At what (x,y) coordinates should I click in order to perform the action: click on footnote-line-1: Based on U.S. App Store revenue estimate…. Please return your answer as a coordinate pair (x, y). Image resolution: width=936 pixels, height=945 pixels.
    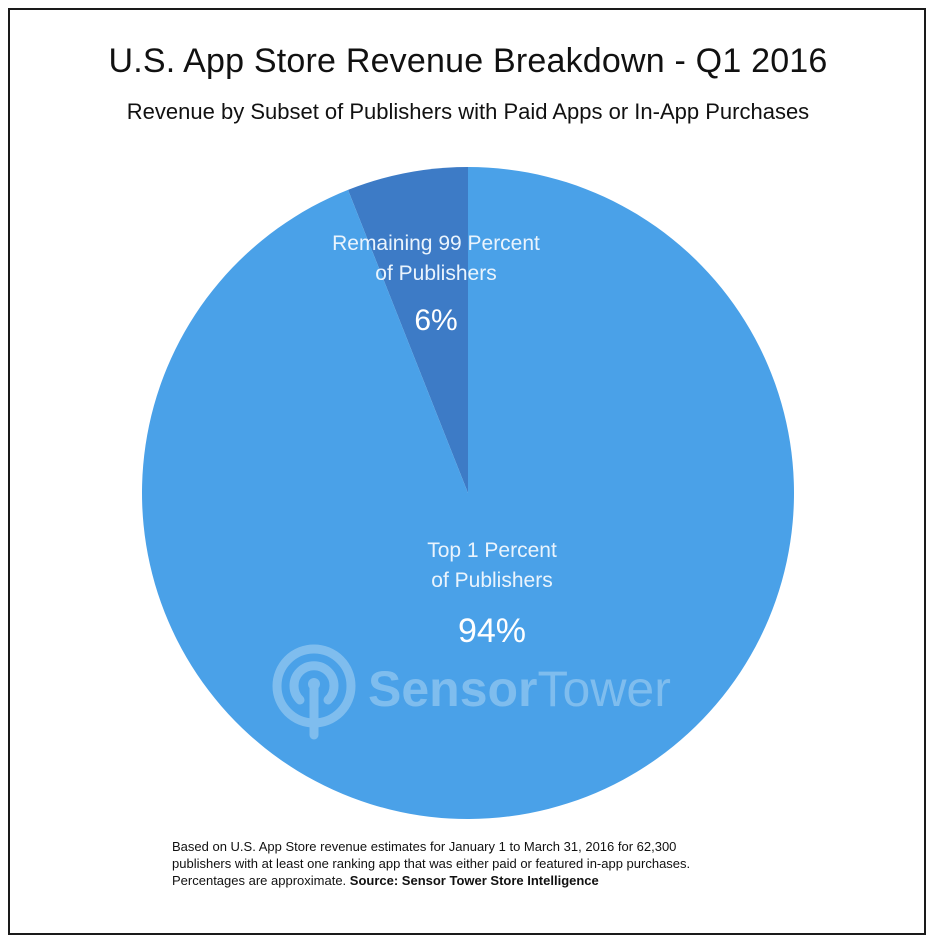
    Looking at the image, I should click on (424, 846).